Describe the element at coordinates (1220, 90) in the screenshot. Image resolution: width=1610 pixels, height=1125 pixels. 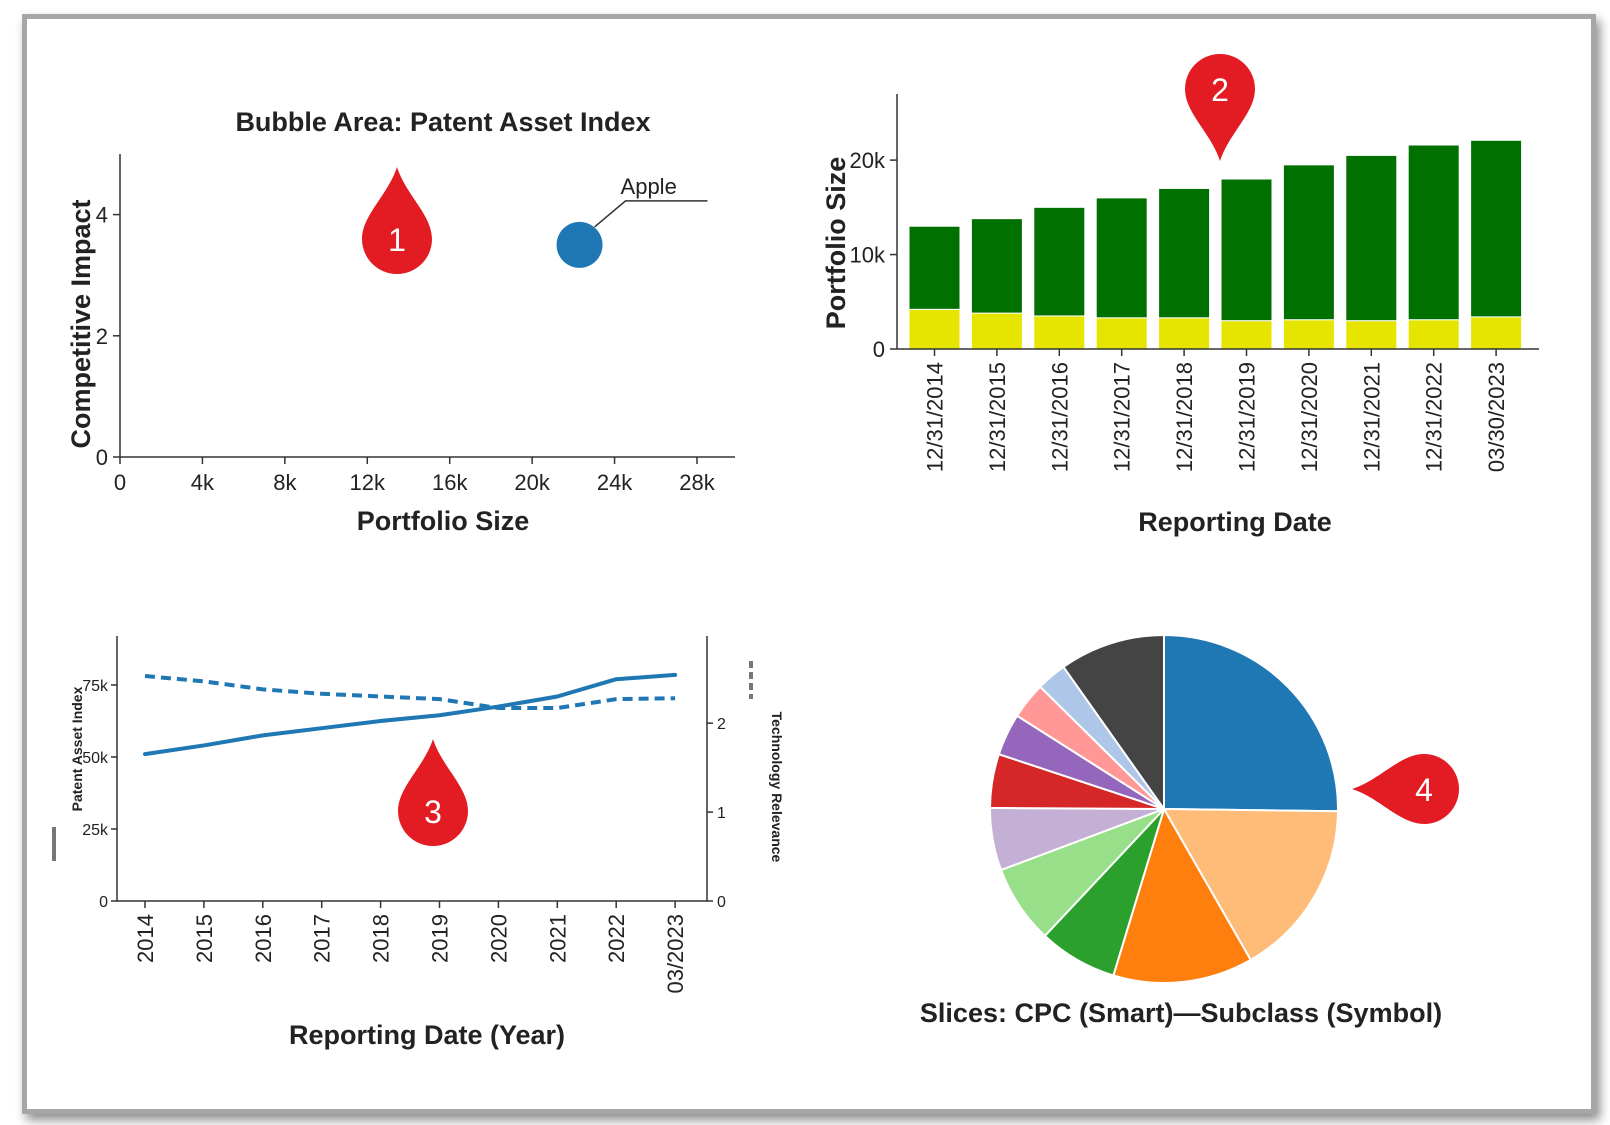
I see `callout-marker-label: 2` at that location.